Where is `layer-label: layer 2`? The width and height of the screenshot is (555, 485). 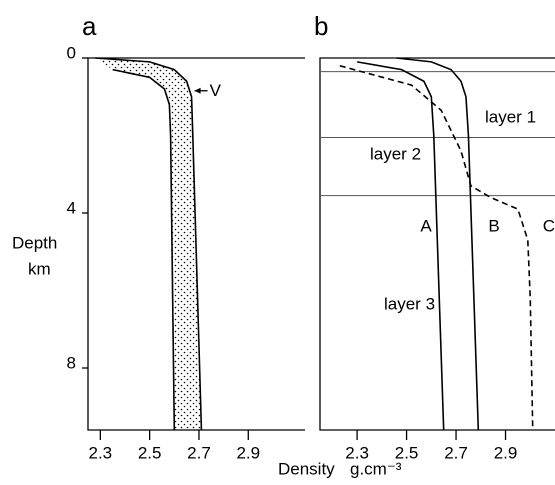
layer-label: layer 2 is located at coordinates (395, 153).